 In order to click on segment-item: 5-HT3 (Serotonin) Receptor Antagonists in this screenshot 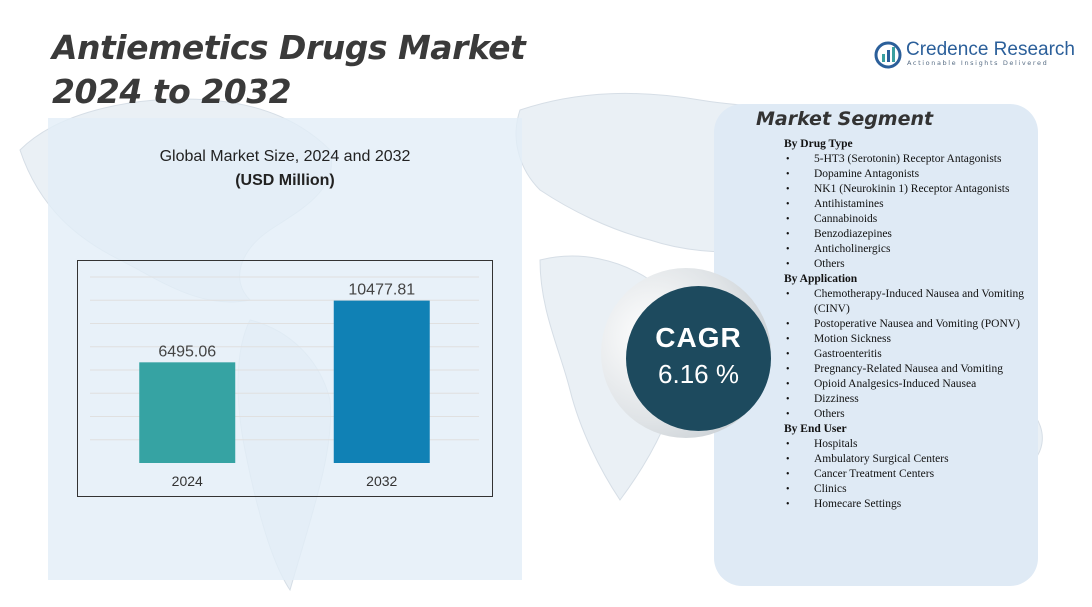, I will do `click(909, 159)`.